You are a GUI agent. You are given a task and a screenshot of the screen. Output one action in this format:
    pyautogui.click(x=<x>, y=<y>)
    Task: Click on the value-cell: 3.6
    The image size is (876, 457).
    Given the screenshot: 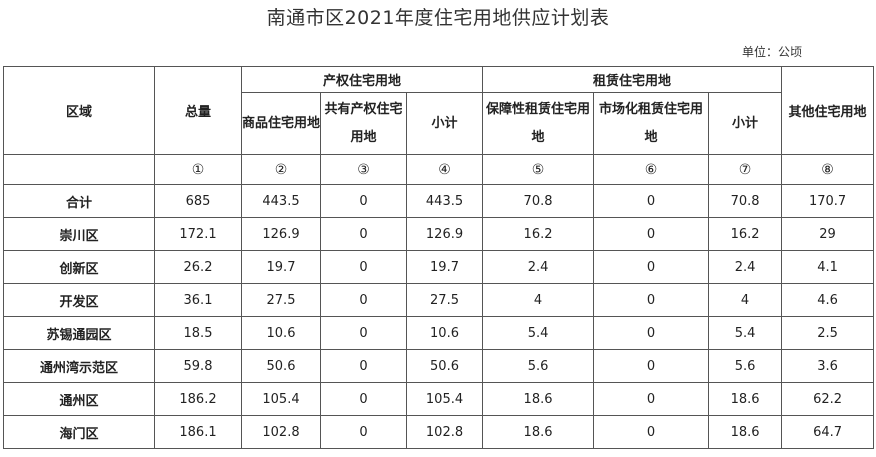 What is the action you would take?
    pyautogui.click(x=828, y=366)
    